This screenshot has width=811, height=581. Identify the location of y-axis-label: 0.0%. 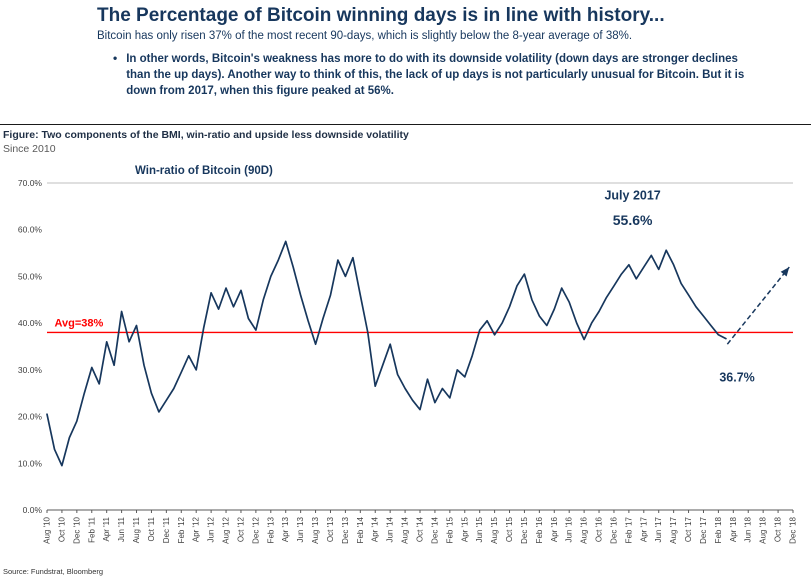
(33, 510).